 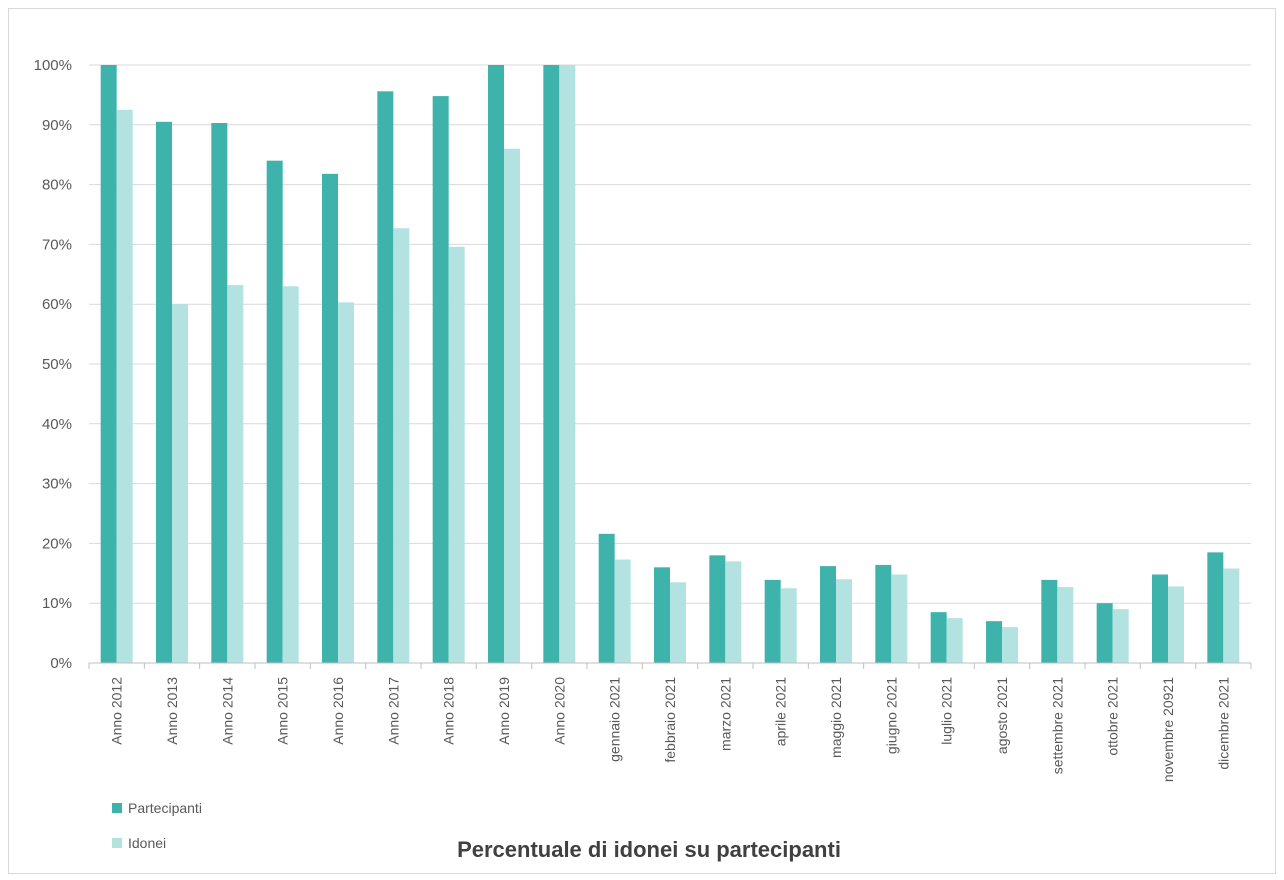 I want to click on x-category-label: novembre 20921, so click(x=1168, y=729).